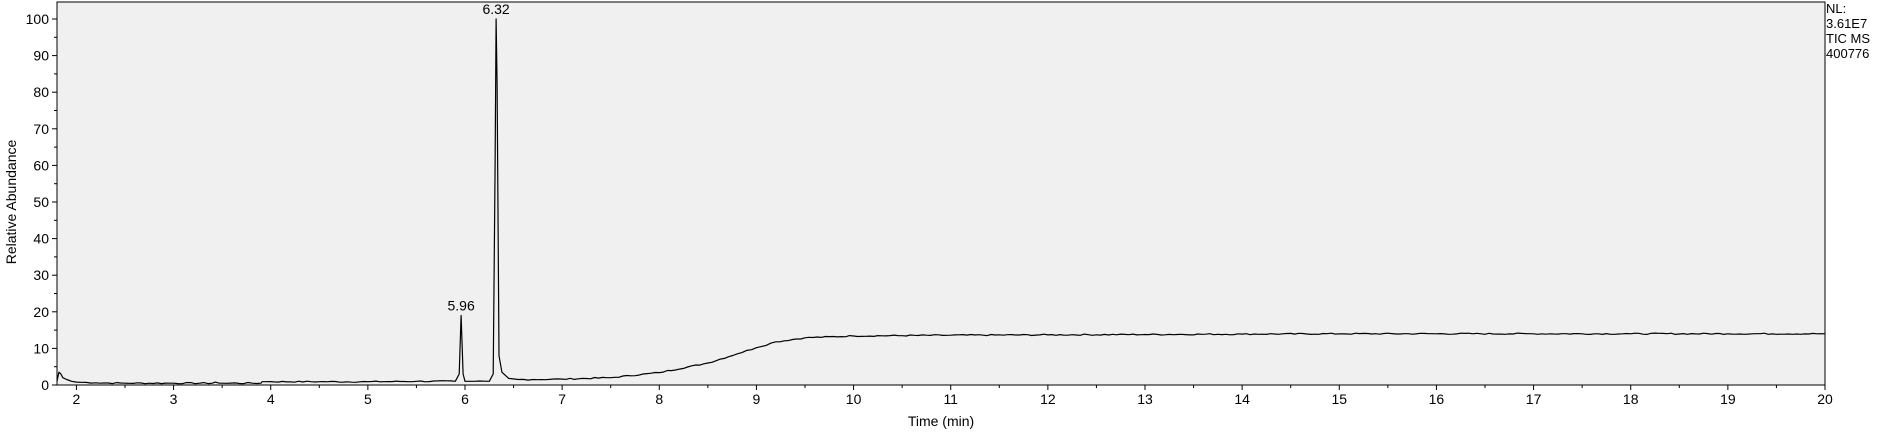  I want to click on x-tick-label: 9, so click(757, 399).